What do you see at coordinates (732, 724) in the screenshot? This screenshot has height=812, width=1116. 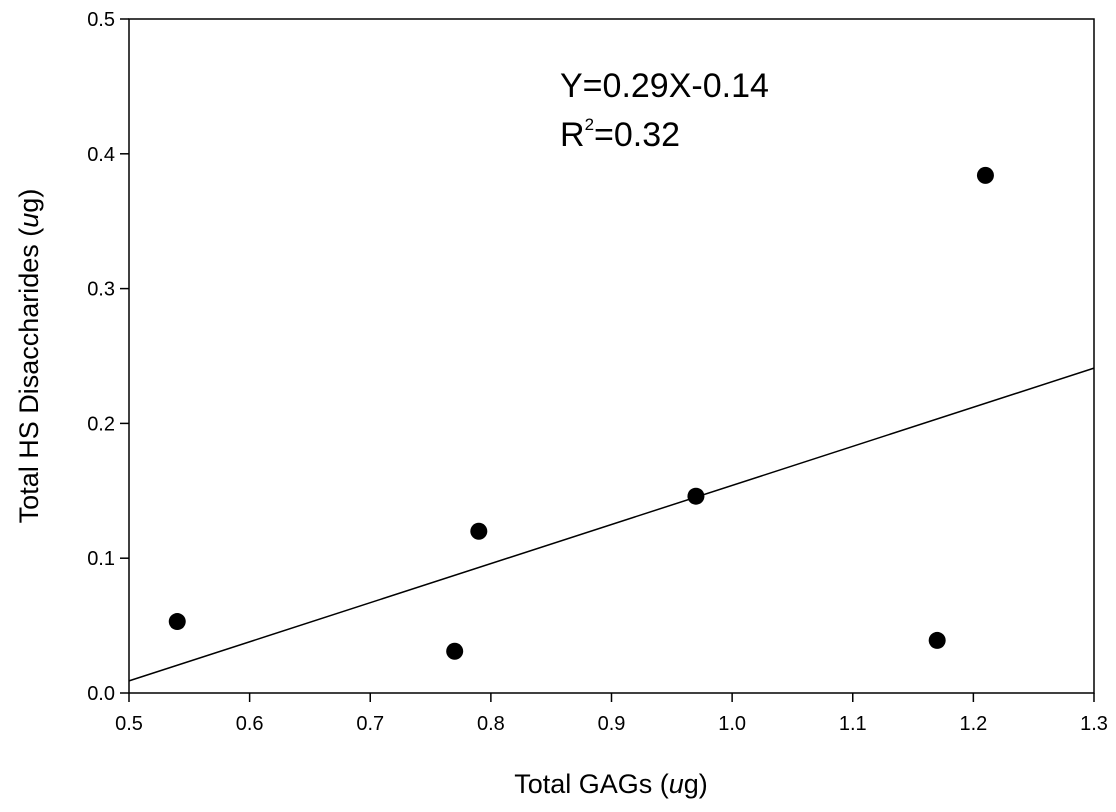 I see `x-tick-label: 1.0` at bounding box center [732, 724].